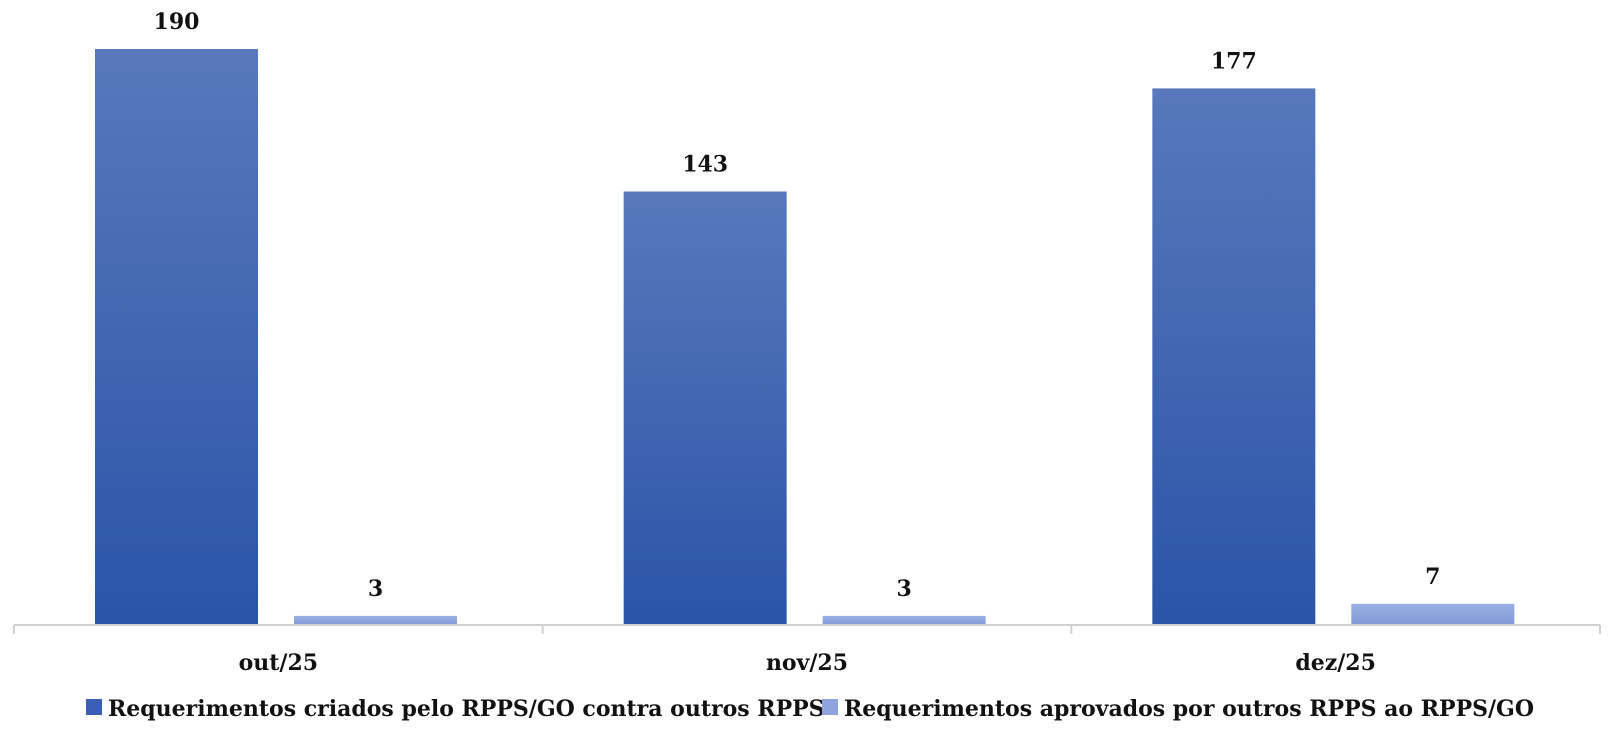 This screenshot has width=1619, height=756. I want to click on x-tick-label: out/25, so click(278, 663).